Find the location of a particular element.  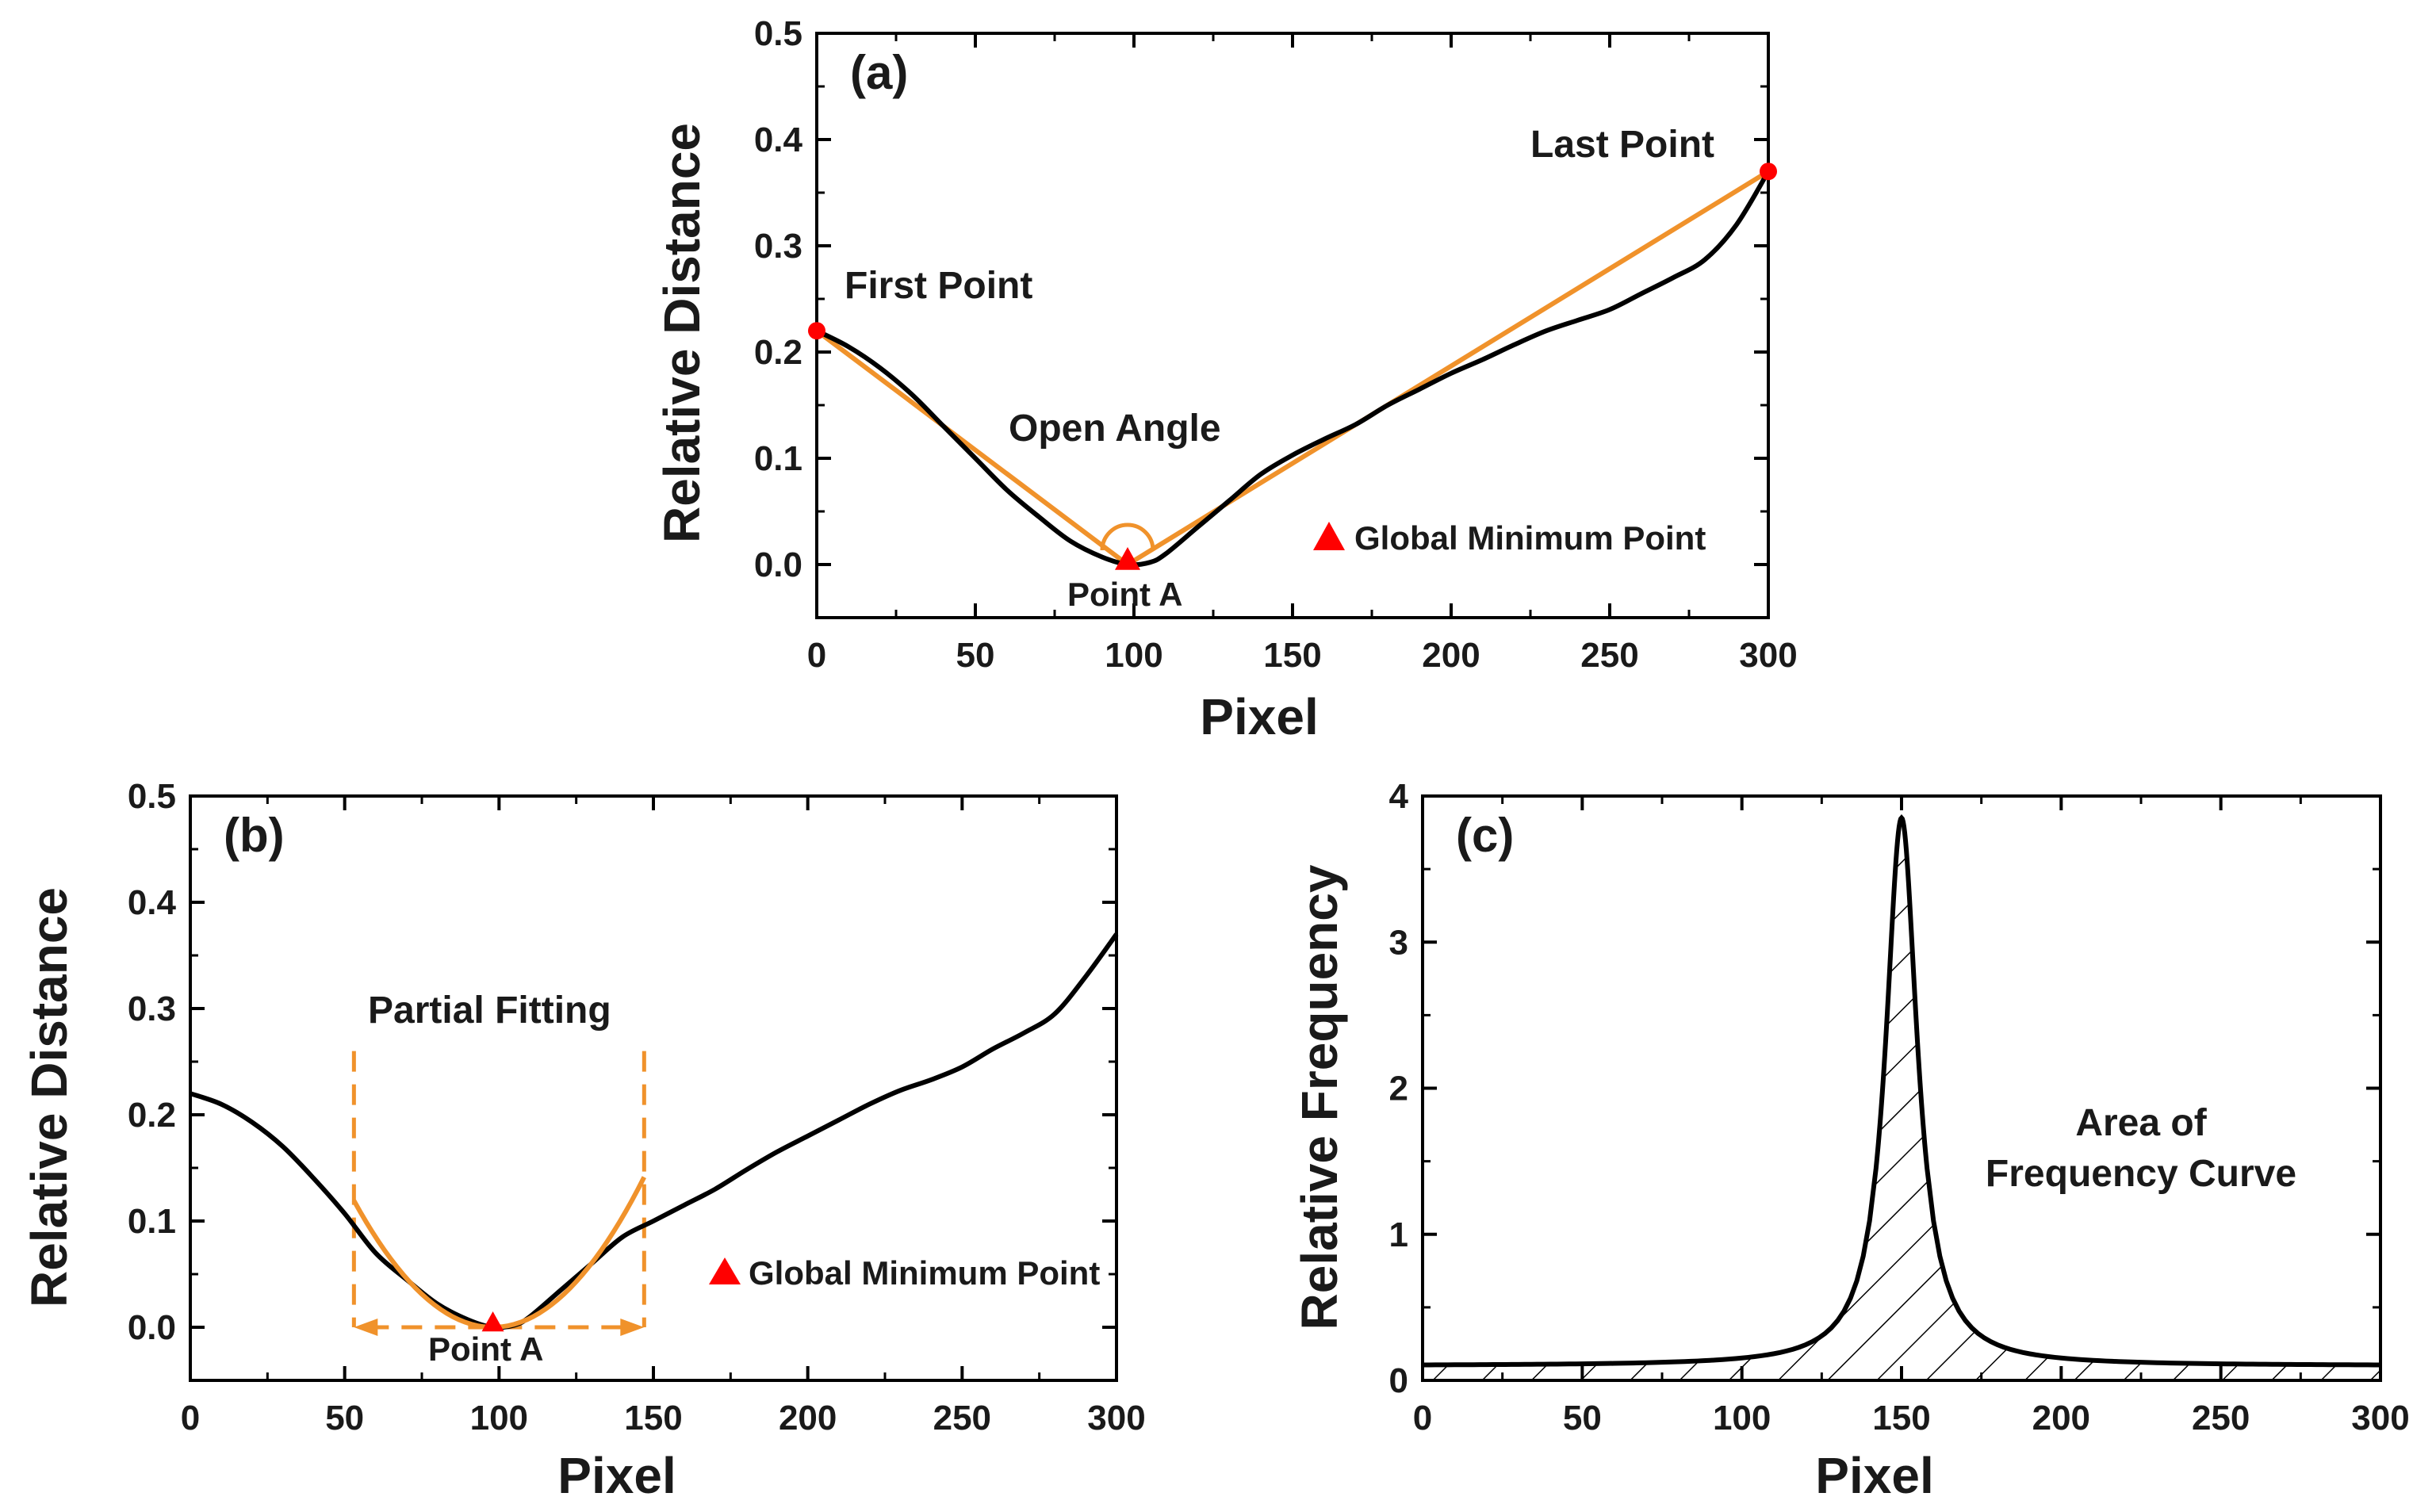

panel-a-fit-line is located at coordinates (1292, 368).